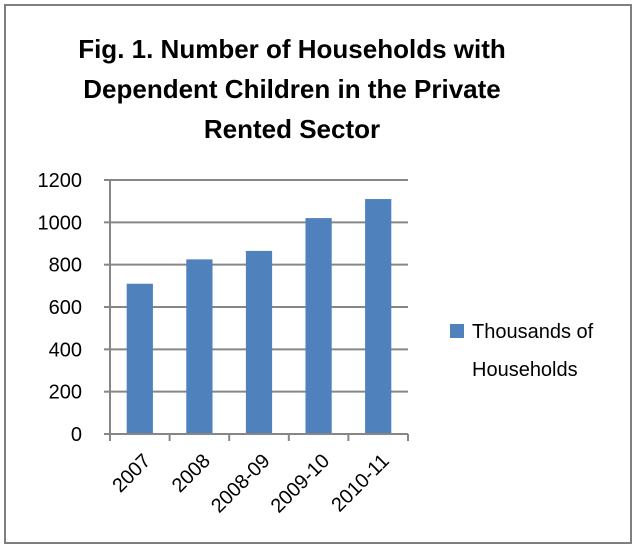 This screenshot has width=640, height=550. What do you see at coordinates (522, 351) in the screenshot?
I see `legend: Thousands of Households` at bounding box center [522, 351].